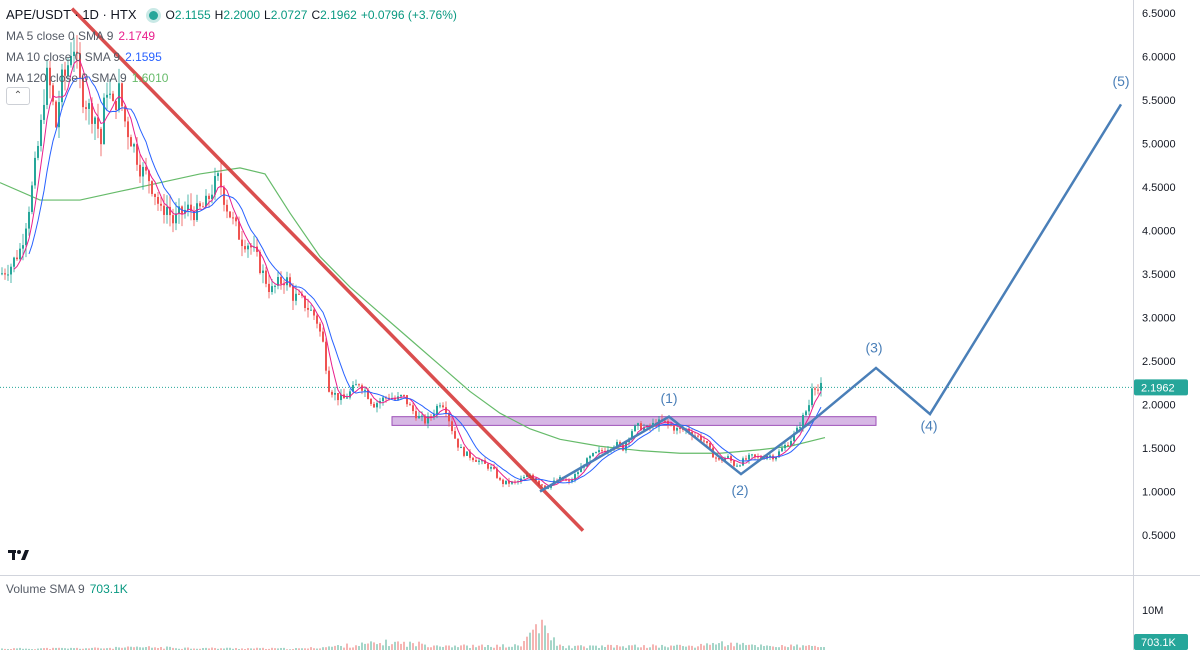 Image resolution: width=1200 pixels, height=650 pixels. Describe the element at coordinates (1159, 493) in the screenshot. I see `y-tick-label: 1.0000` at that location.